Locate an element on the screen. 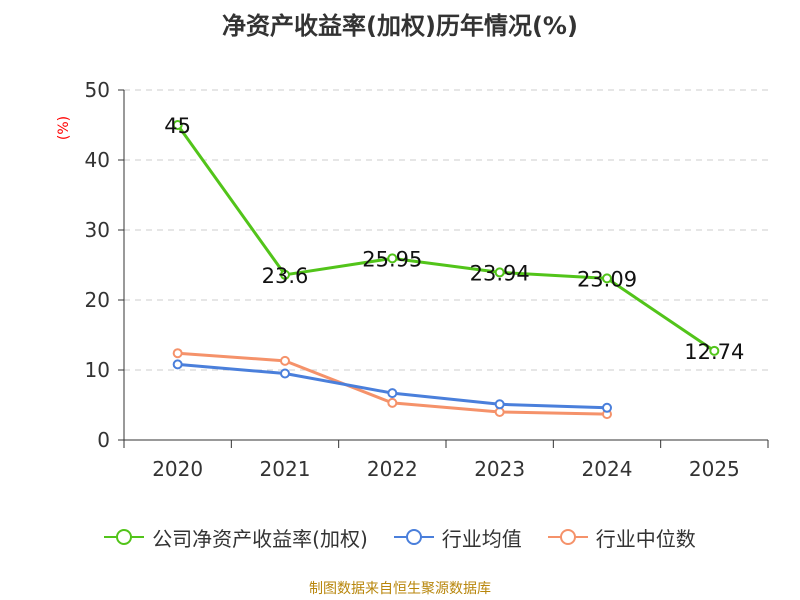  x-tick-label: 2021 is located at coordinates (285, 469).